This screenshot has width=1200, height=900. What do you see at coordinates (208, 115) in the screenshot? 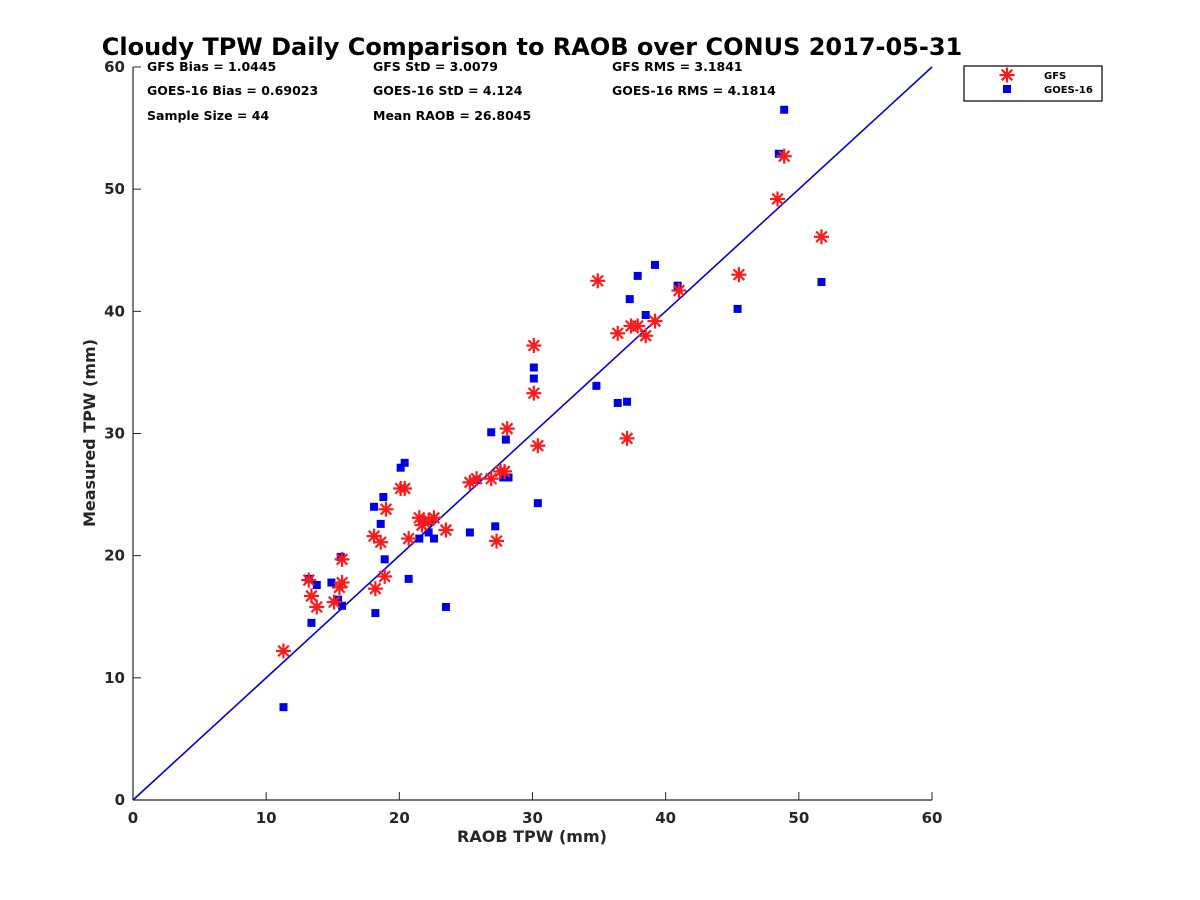
I see `stat-sample-size: Sample Size = 44` at bounding box center [208, 115].